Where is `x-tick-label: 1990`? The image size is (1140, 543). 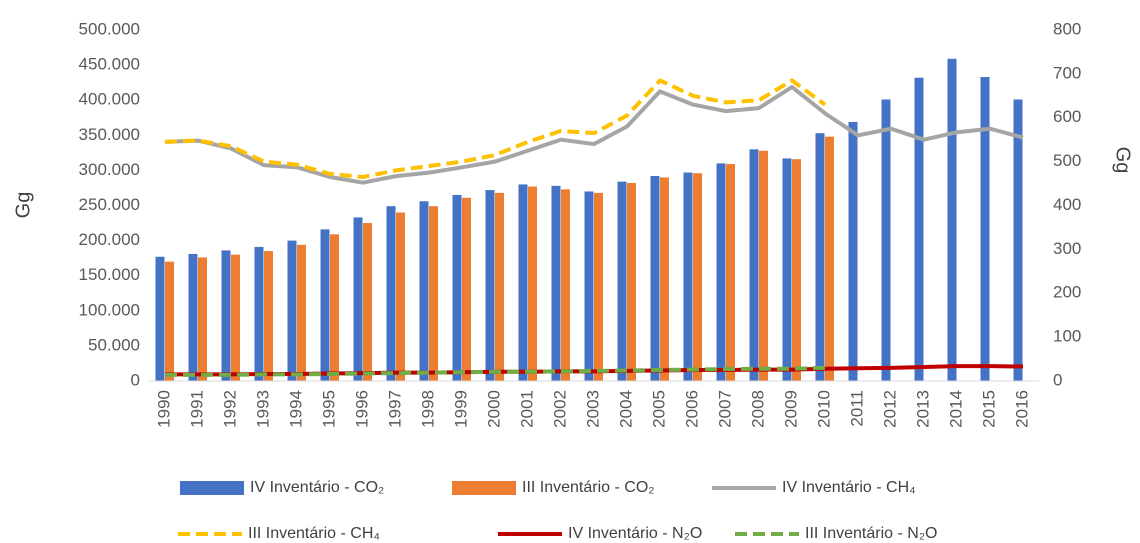 x-tick-label: 1990 is located at coordinates (163, 409).